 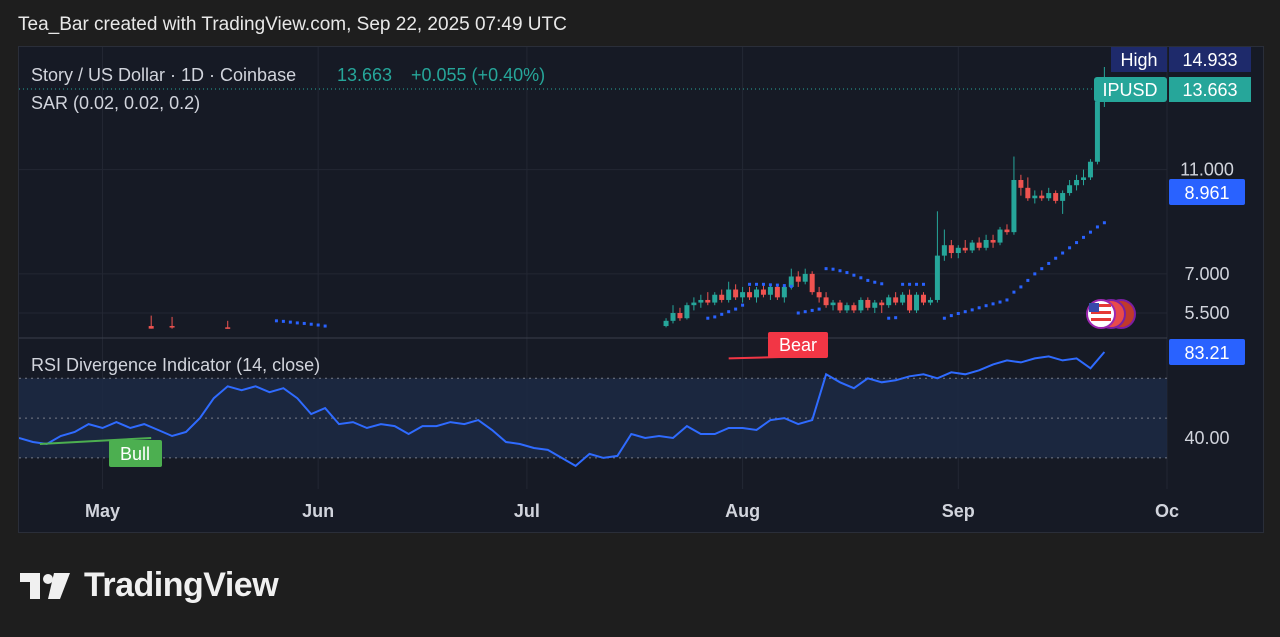 What do you see at coordinates (1206, 193) in the screenshot?
I see `sar-value: 8.961` at bounding box center [1206, 193].